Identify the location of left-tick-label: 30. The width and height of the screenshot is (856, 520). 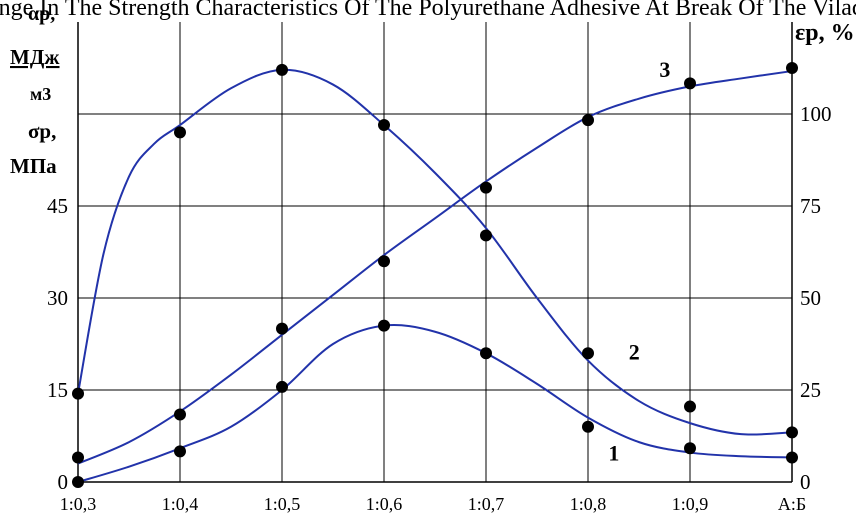
(57, 298).